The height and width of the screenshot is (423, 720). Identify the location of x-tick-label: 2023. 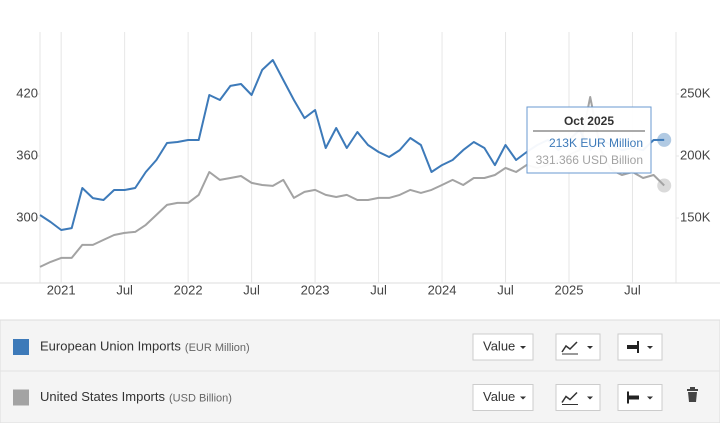
(315, 289).